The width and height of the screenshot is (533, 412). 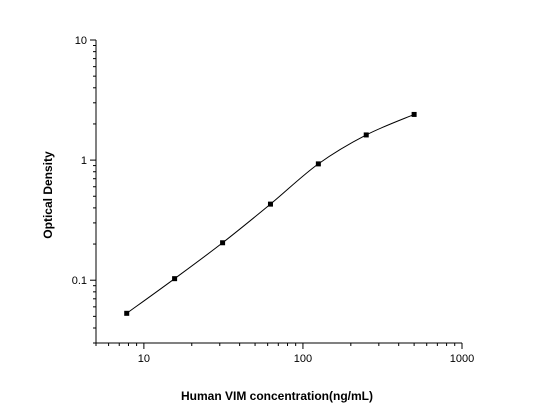 What do you see at coordinates (81, 41) in the screenshot?
I see `y-tick-label: 10` at bounding box center [81, 41].